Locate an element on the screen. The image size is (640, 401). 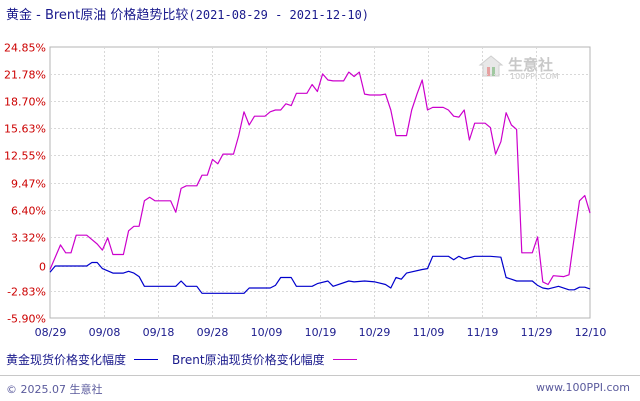
legend-swatch-gold is located at coordinates (146, 359).